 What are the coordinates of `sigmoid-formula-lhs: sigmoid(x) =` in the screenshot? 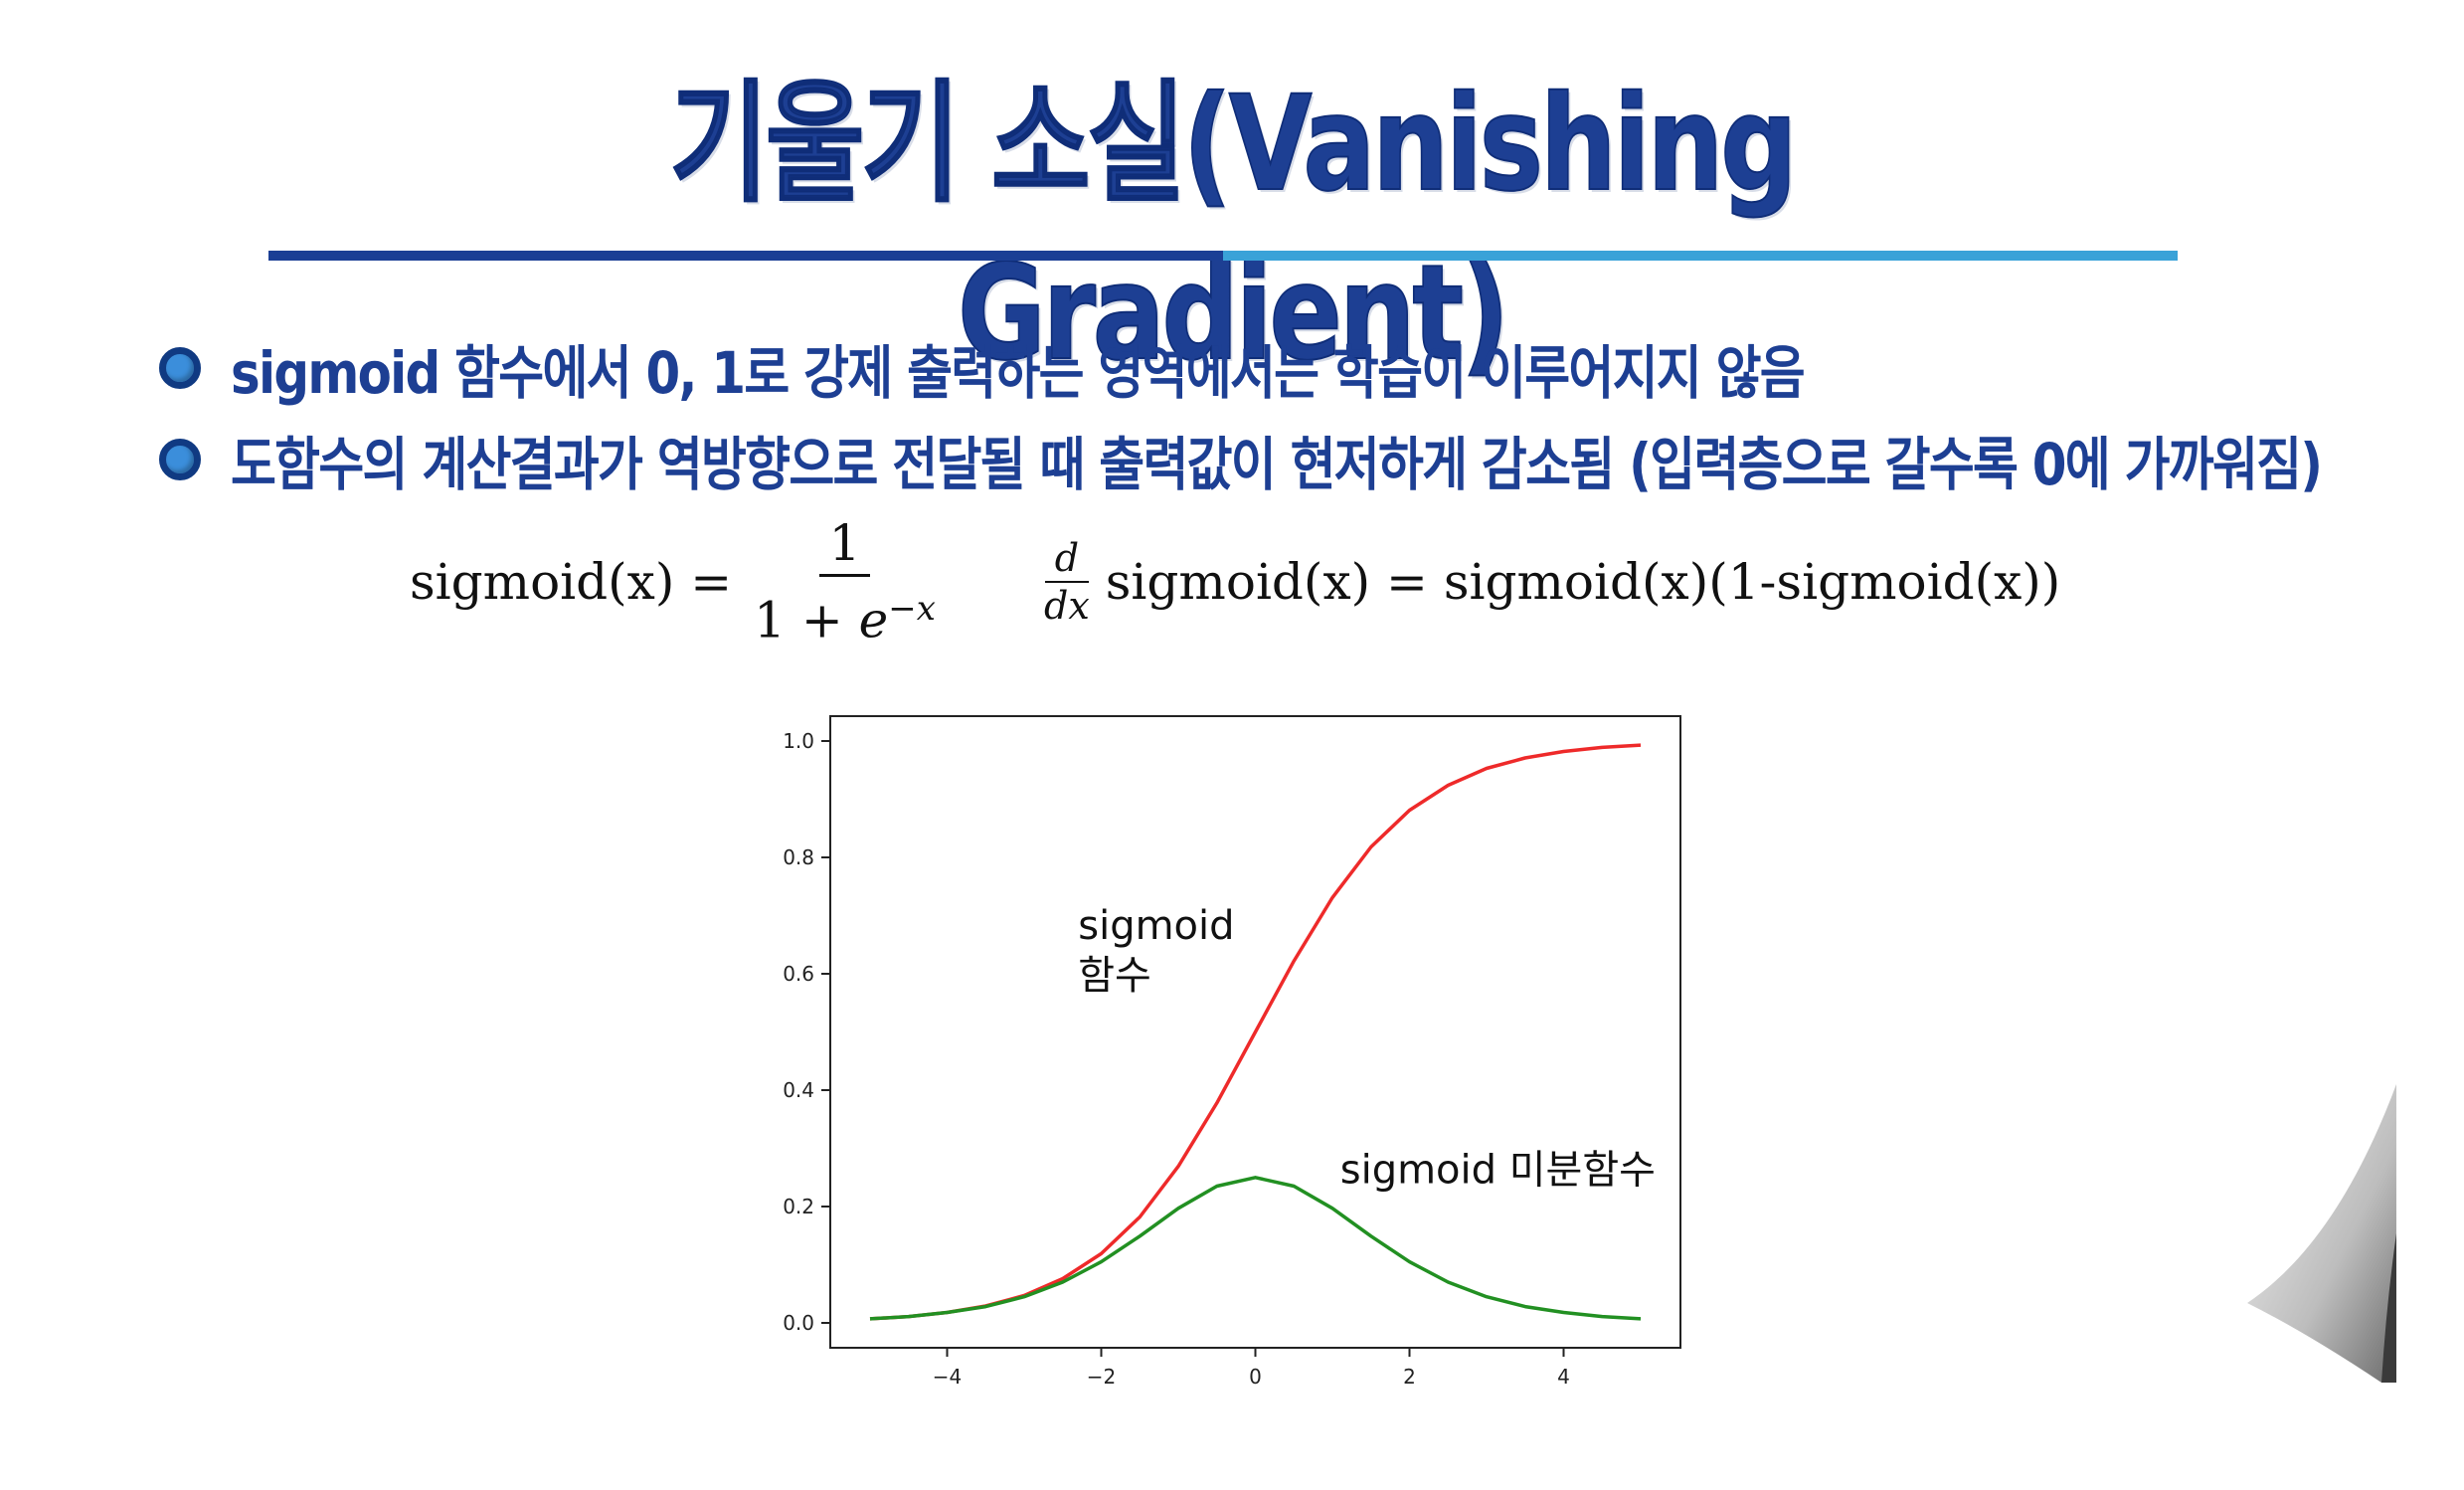 It's located at (571, 582).